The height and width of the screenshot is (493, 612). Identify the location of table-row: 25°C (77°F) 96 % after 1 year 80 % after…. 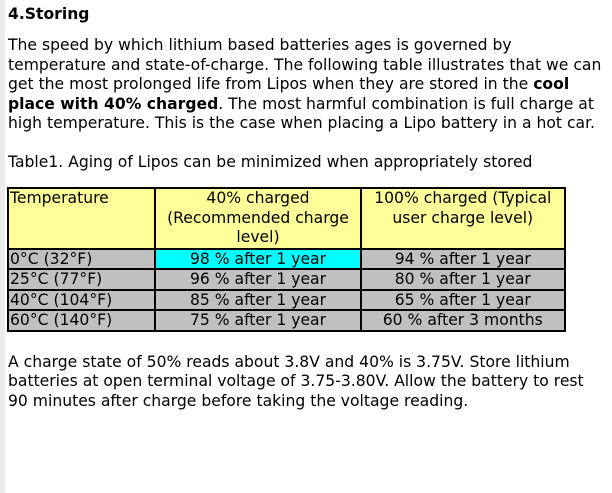
(286, 279).